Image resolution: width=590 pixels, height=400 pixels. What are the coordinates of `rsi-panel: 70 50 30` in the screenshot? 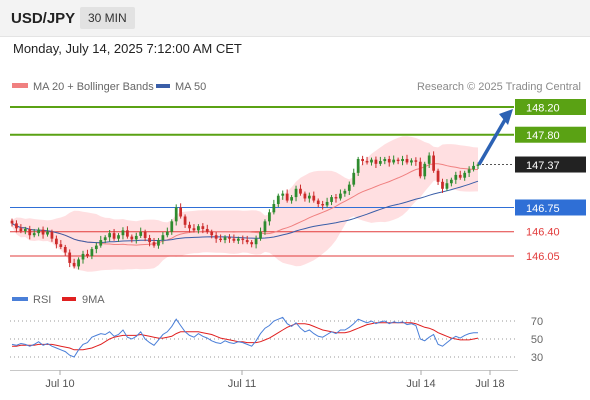 It's located at (276, 340).